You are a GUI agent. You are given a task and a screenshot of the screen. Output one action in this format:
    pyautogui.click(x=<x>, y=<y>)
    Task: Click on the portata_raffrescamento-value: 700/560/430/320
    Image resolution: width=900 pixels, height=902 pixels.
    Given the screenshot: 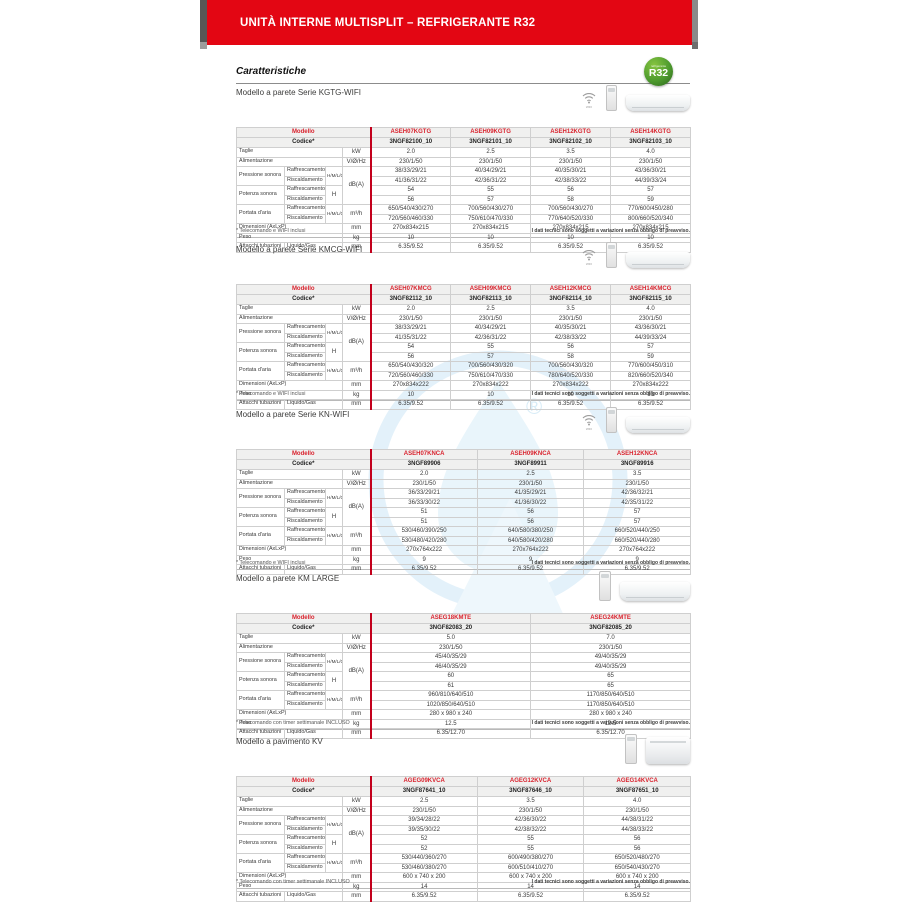 What is the action you would take?
    pyautogui.click(x=491, y=366)
    